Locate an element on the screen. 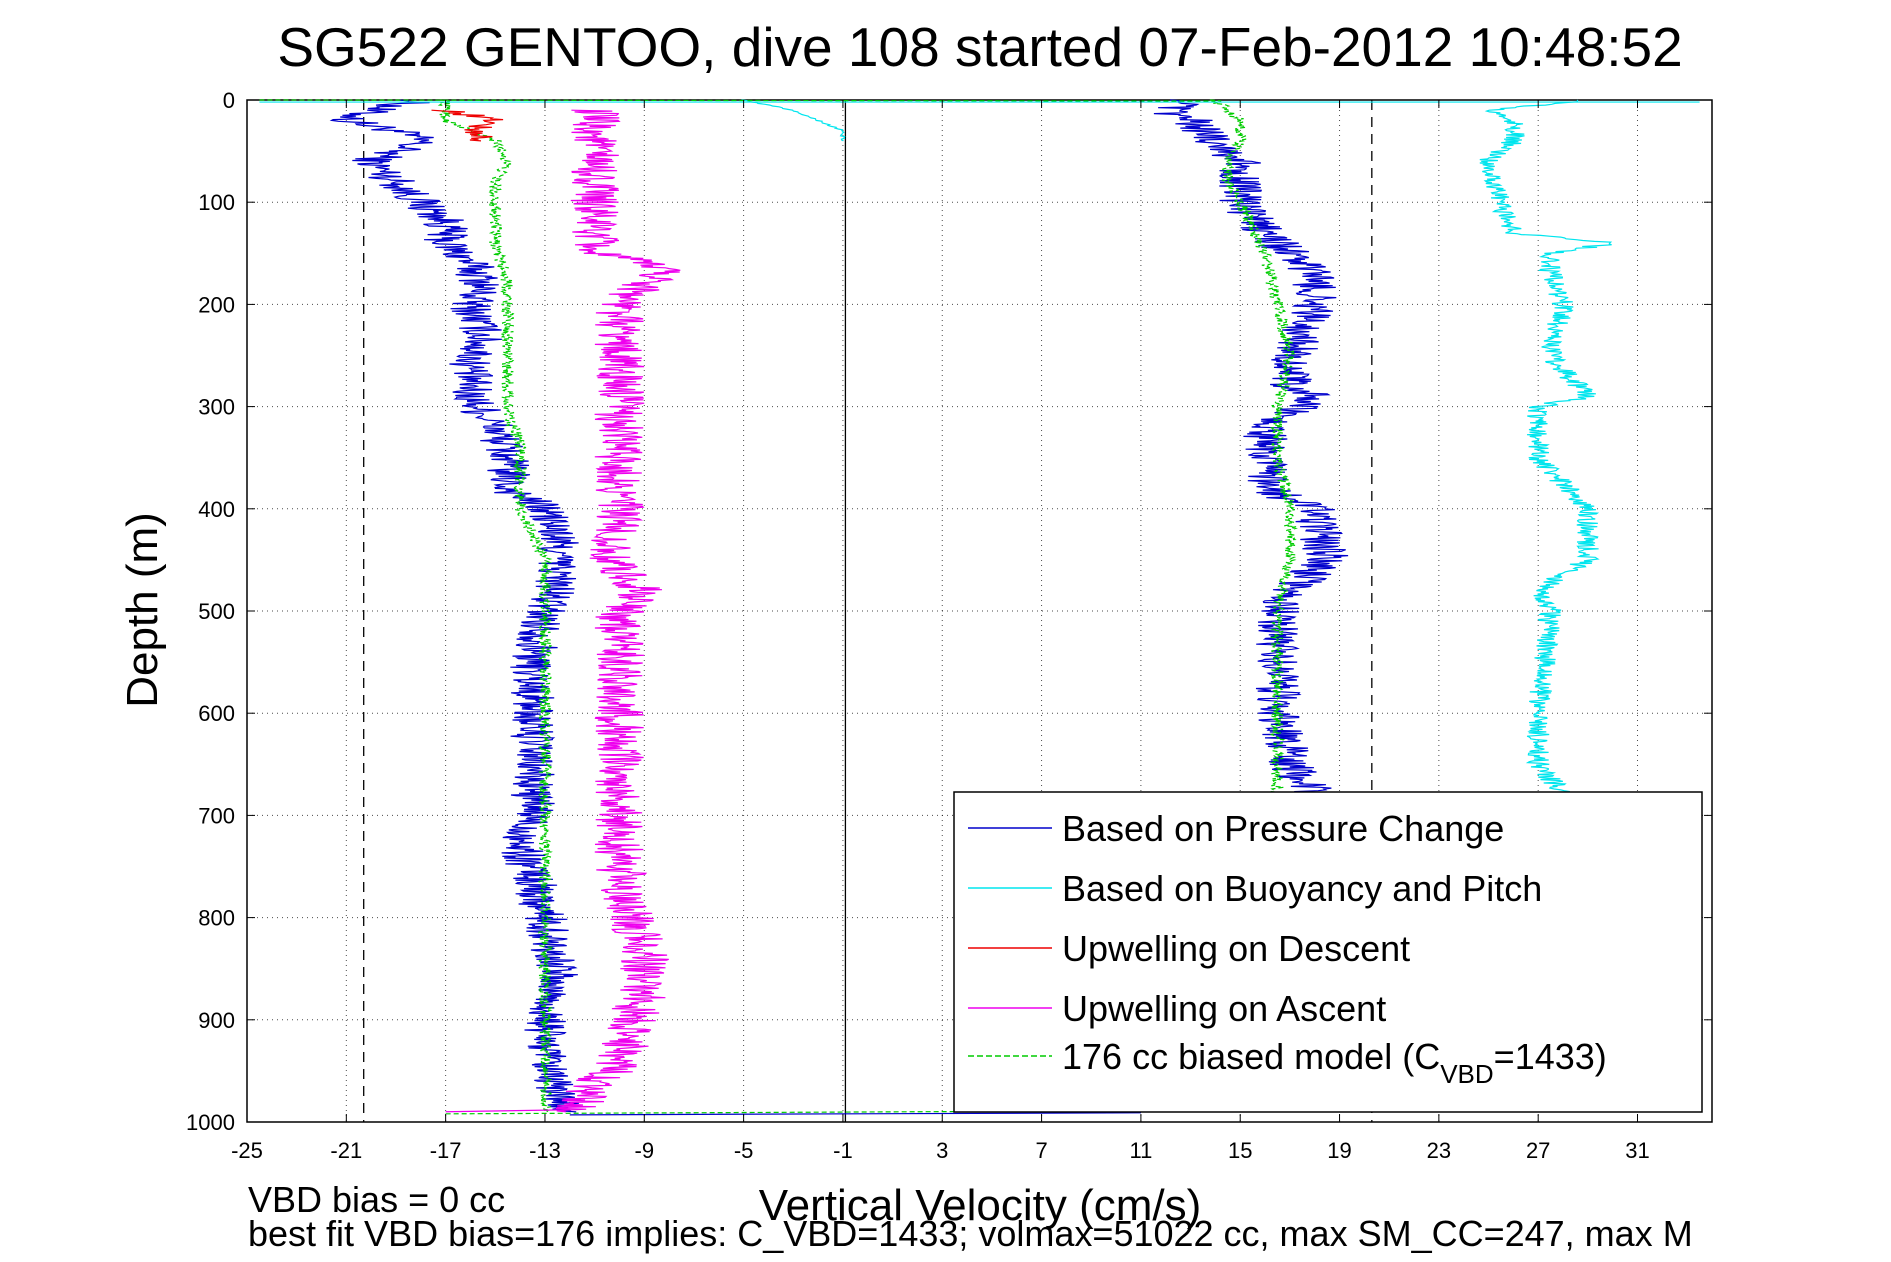 The height and width of the screenshot is (1262, 1891). legend-label-4: Upwelling on Ascent is located at coordinates (1224, 1008).